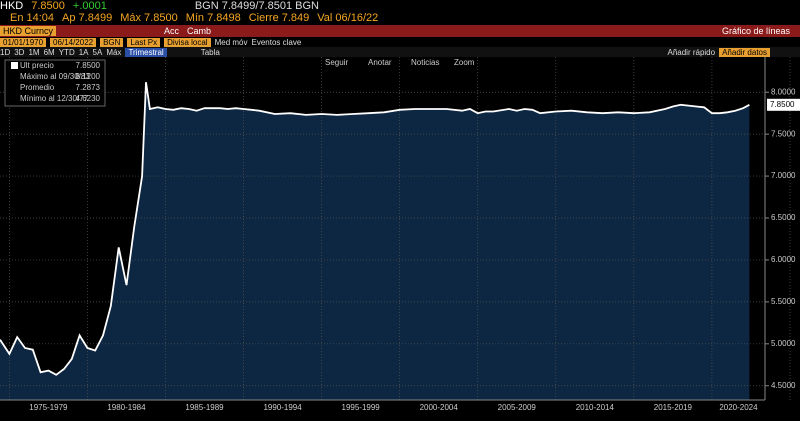  Describe the element at coordinates (144, 42) in the screenshot. I see `field: Last Px` at that location.